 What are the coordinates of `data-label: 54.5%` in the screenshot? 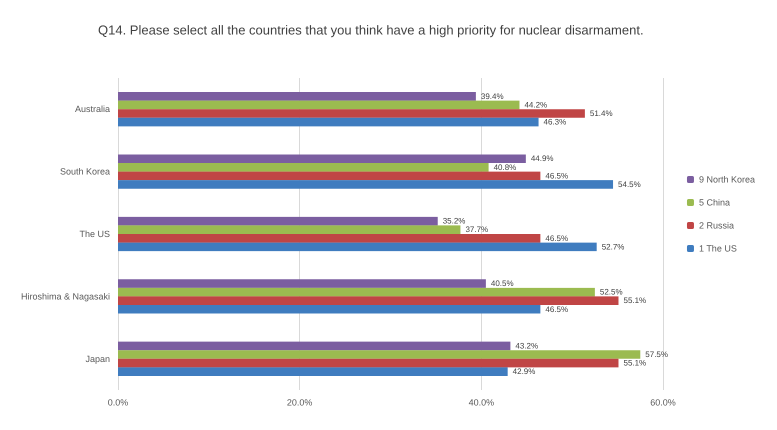 It's located at (629, 184).